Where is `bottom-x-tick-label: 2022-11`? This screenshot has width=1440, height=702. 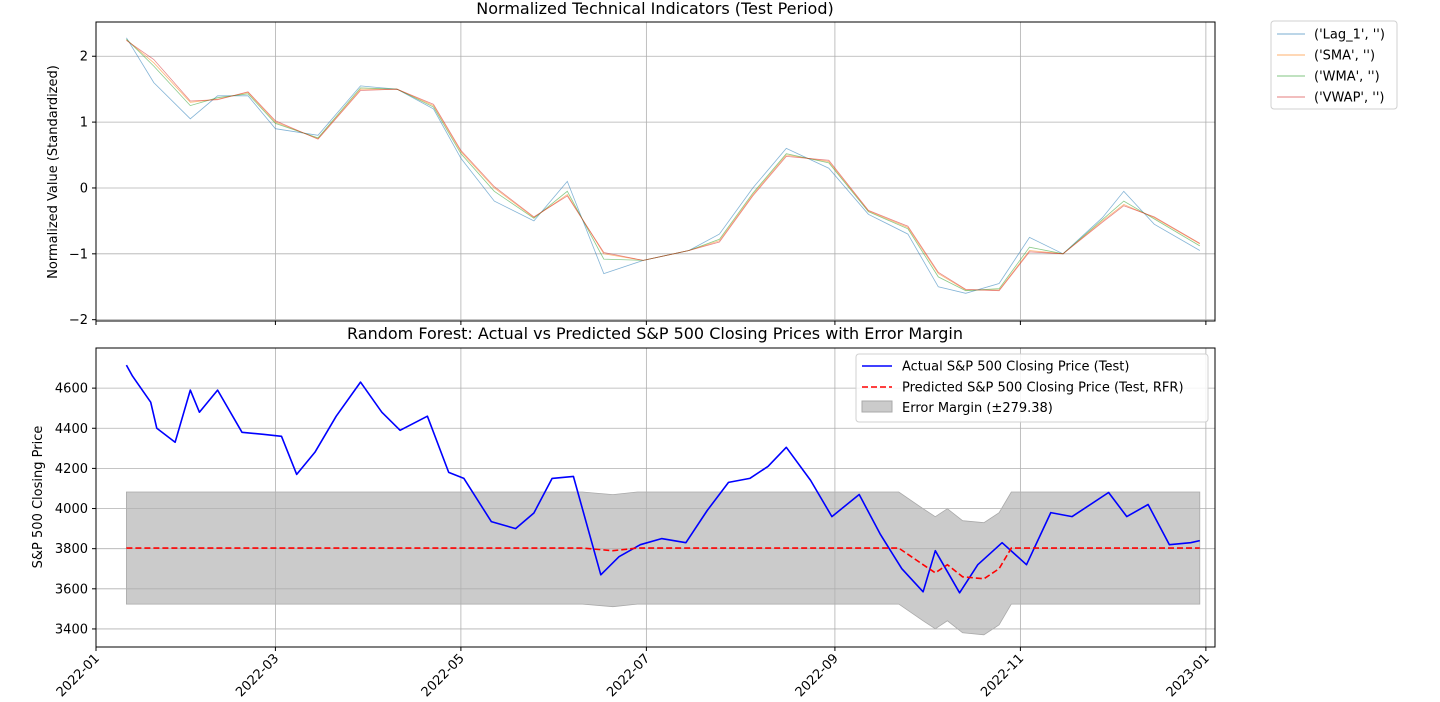 bottom-x-tick-label: 2022-11 is located at coordinates (1002, 675).